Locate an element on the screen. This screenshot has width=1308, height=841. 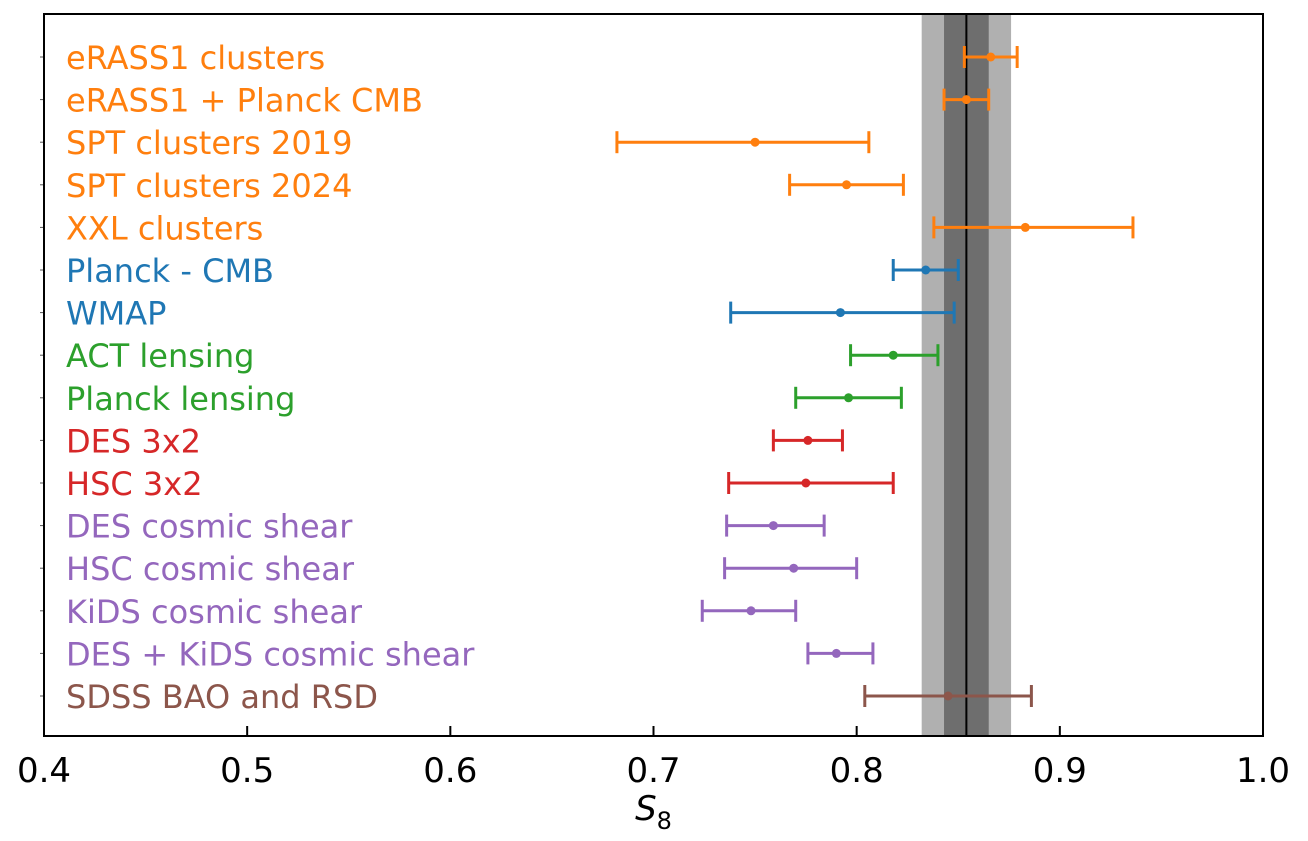
errorbar-erass1-planck-cmb is located at coordinates (966, 99).